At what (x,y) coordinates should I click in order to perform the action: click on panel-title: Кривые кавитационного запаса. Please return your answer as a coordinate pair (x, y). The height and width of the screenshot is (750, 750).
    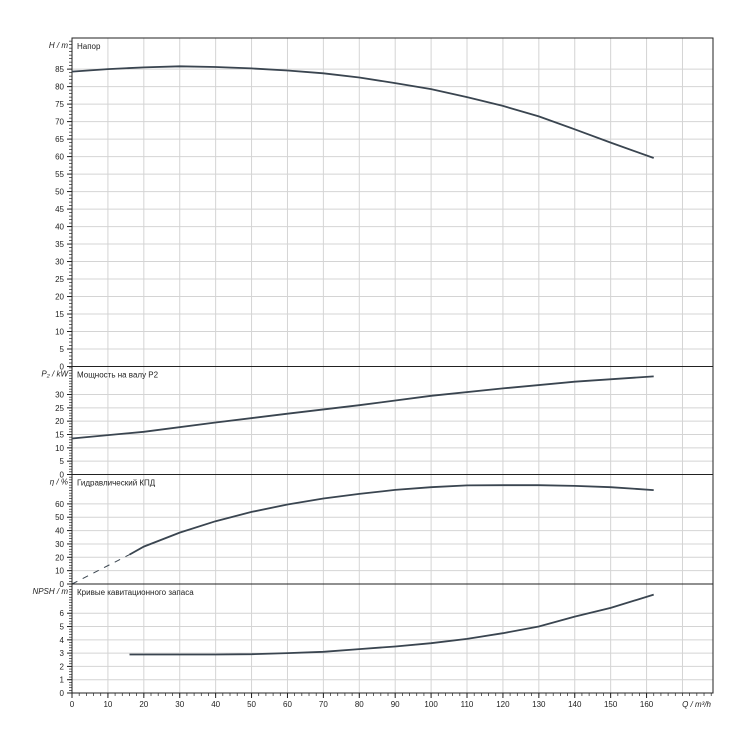
    Looking at the image, I should click on (135, 592).